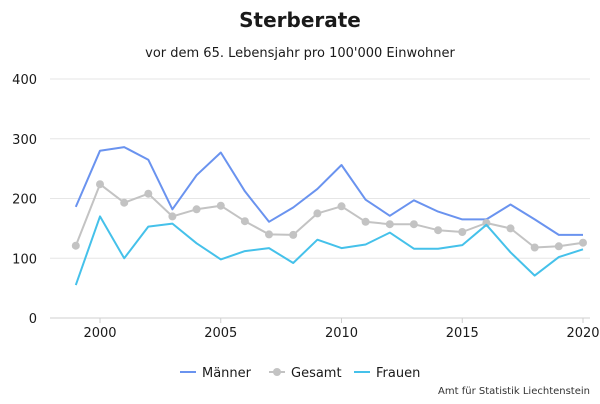  I want to click on legend-marker-gesamt, so click(277, 372).